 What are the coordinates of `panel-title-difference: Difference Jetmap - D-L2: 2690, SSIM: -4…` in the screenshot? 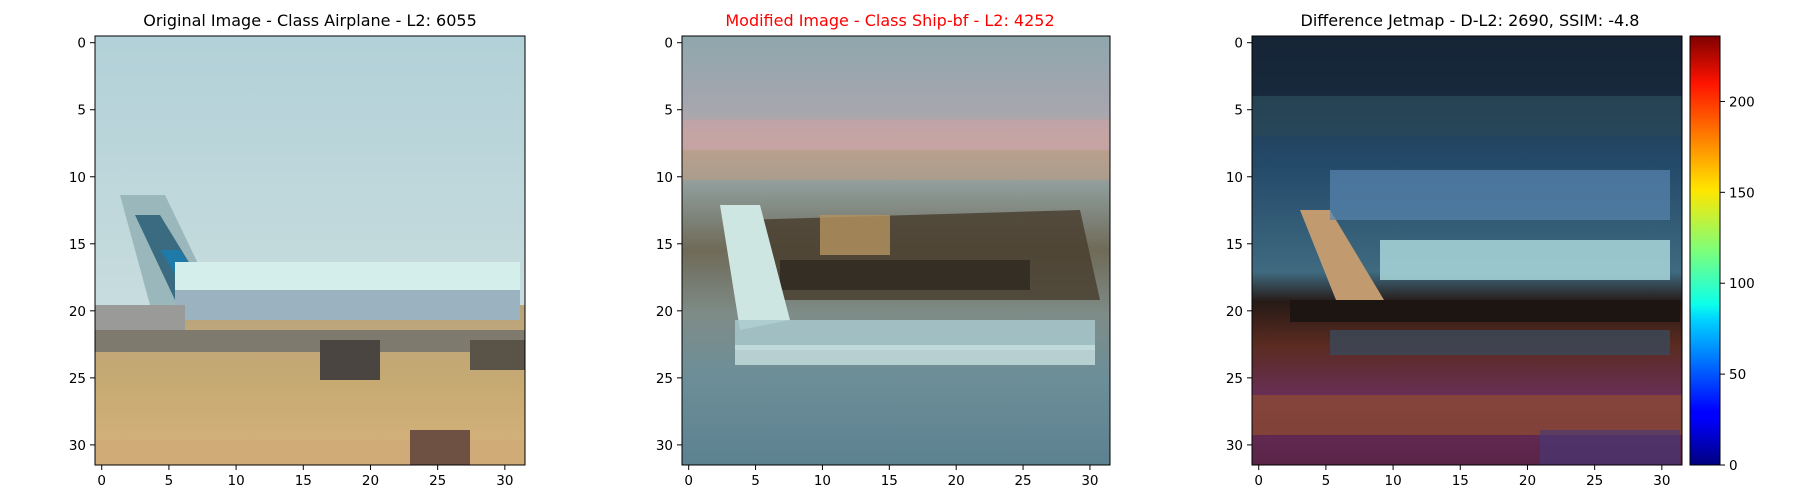 It's located at (1470, 20).